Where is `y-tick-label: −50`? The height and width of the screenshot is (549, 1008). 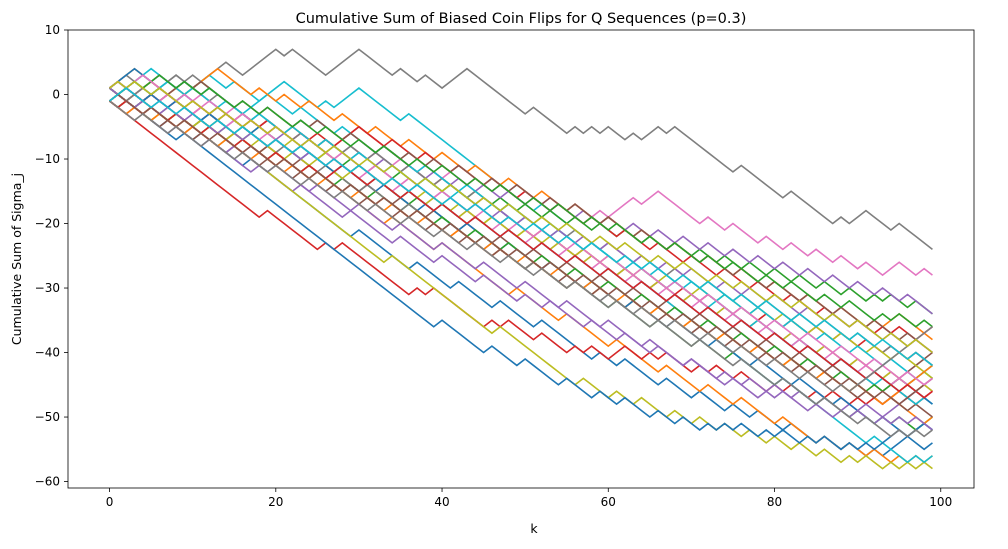 y-tick-label: −50 is located at coordinates (47, 417).